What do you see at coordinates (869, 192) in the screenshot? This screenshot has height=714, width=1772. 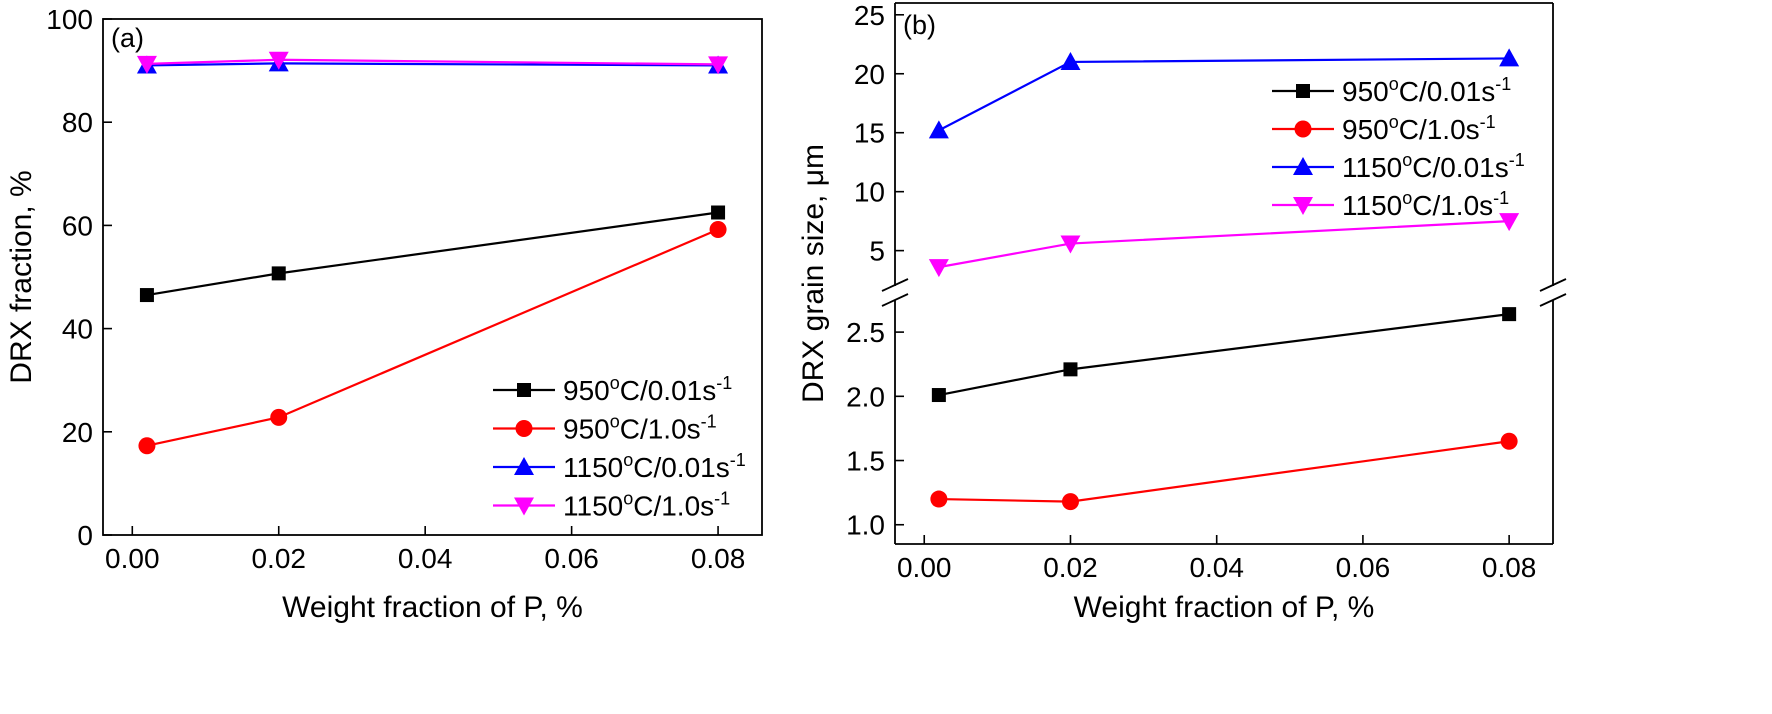 I see `y-tick-label: 10` at bounding box center [869, 192].